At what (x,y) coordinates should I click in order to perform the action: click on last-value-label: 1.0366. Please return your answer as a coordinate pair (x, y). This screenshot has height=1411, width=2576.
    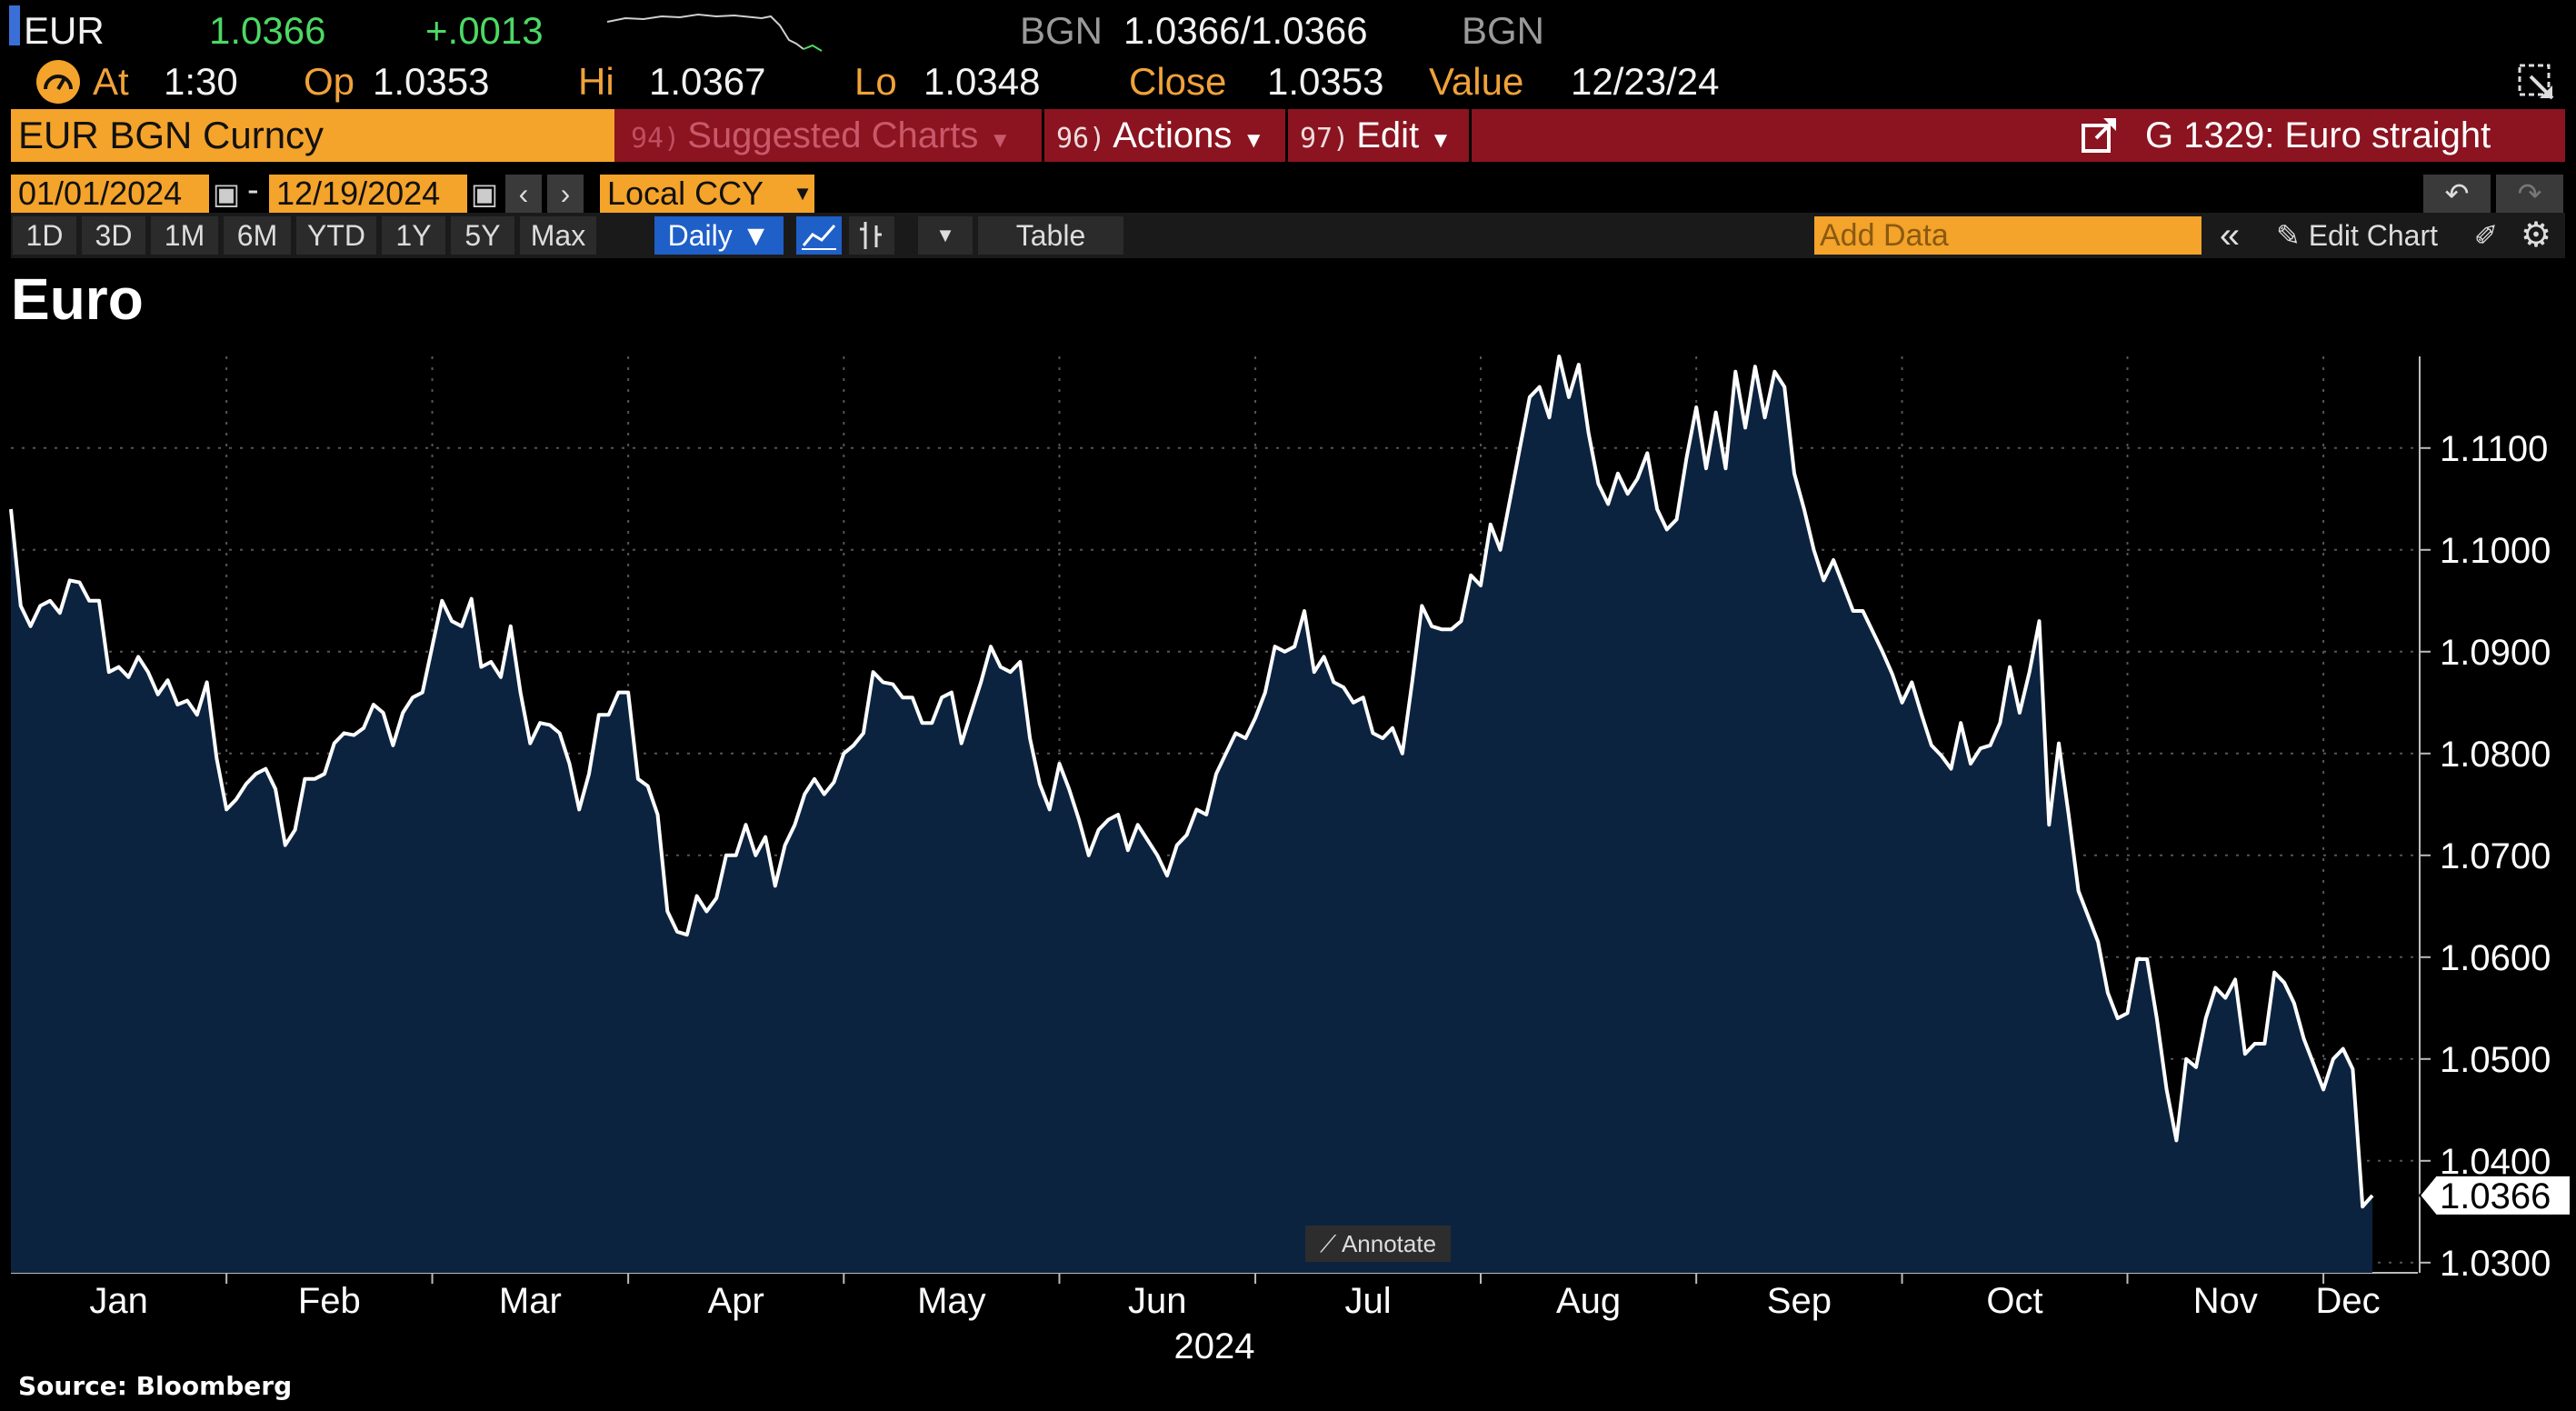
    Looking at the image, I should click on (2494, 1195).